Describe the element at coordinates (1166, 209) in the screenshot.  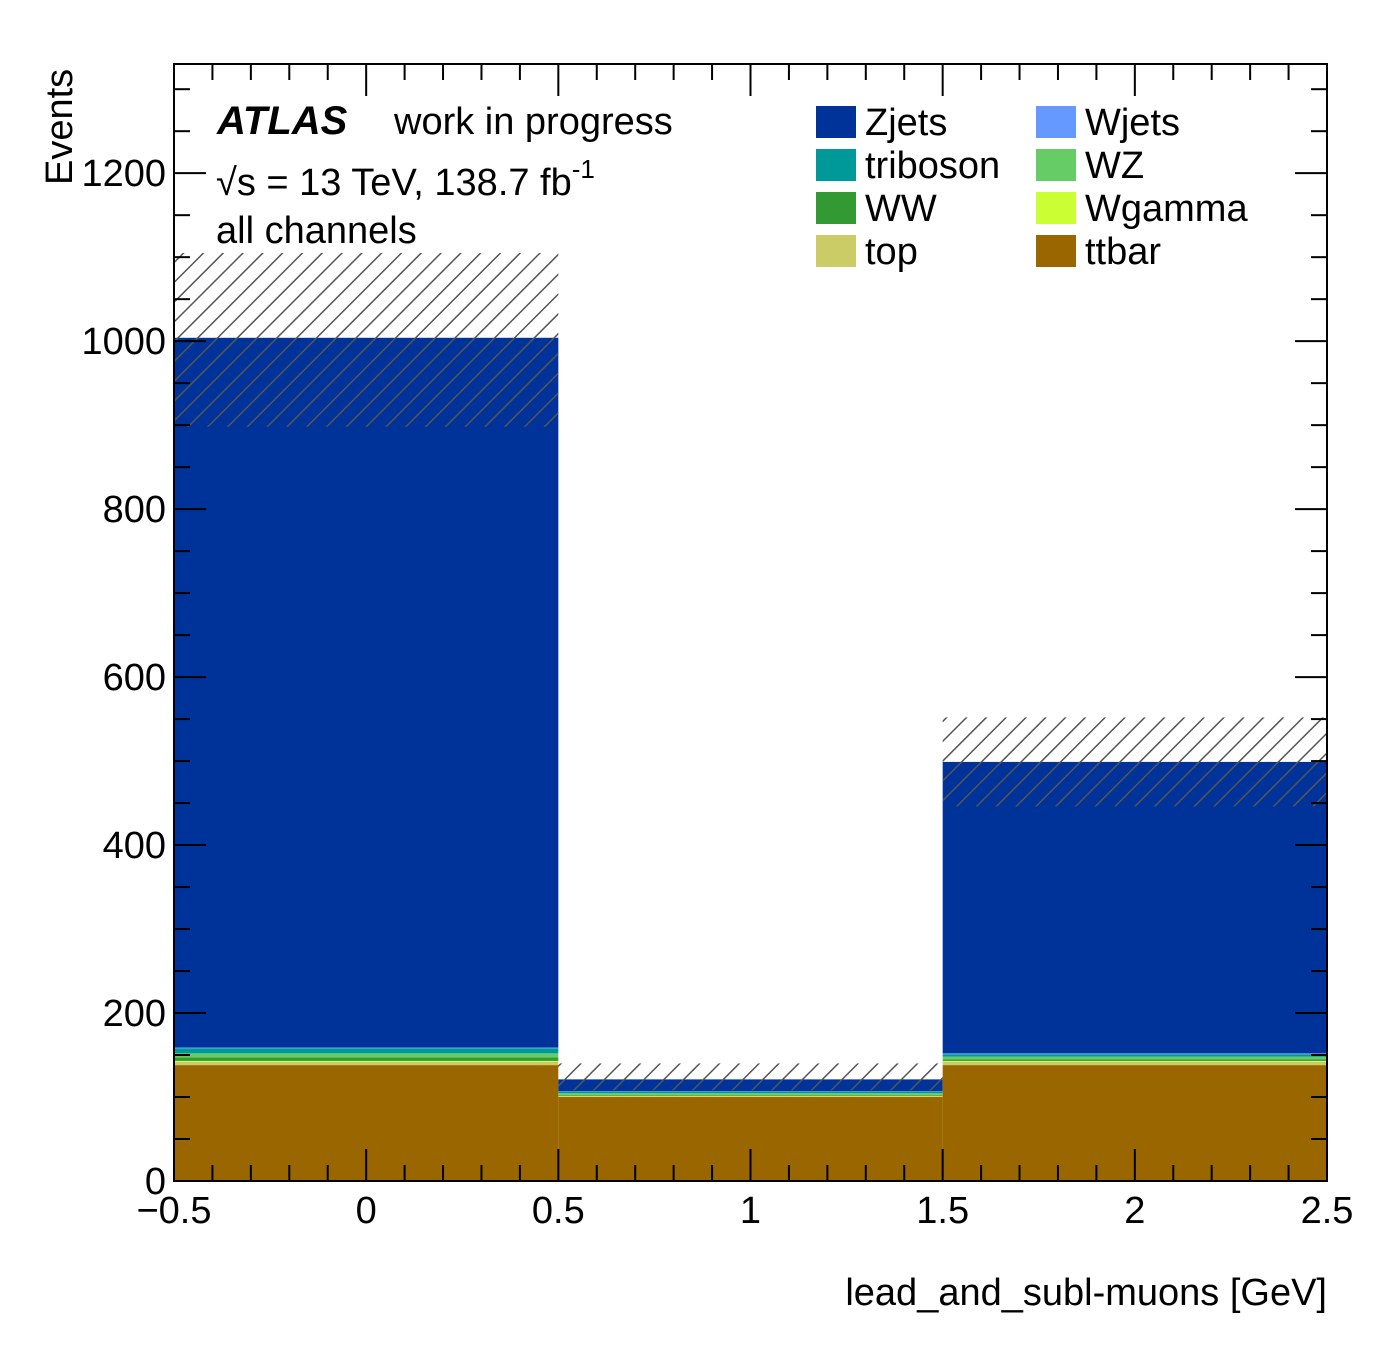
I see `legend-label: Wgamma` at that location.